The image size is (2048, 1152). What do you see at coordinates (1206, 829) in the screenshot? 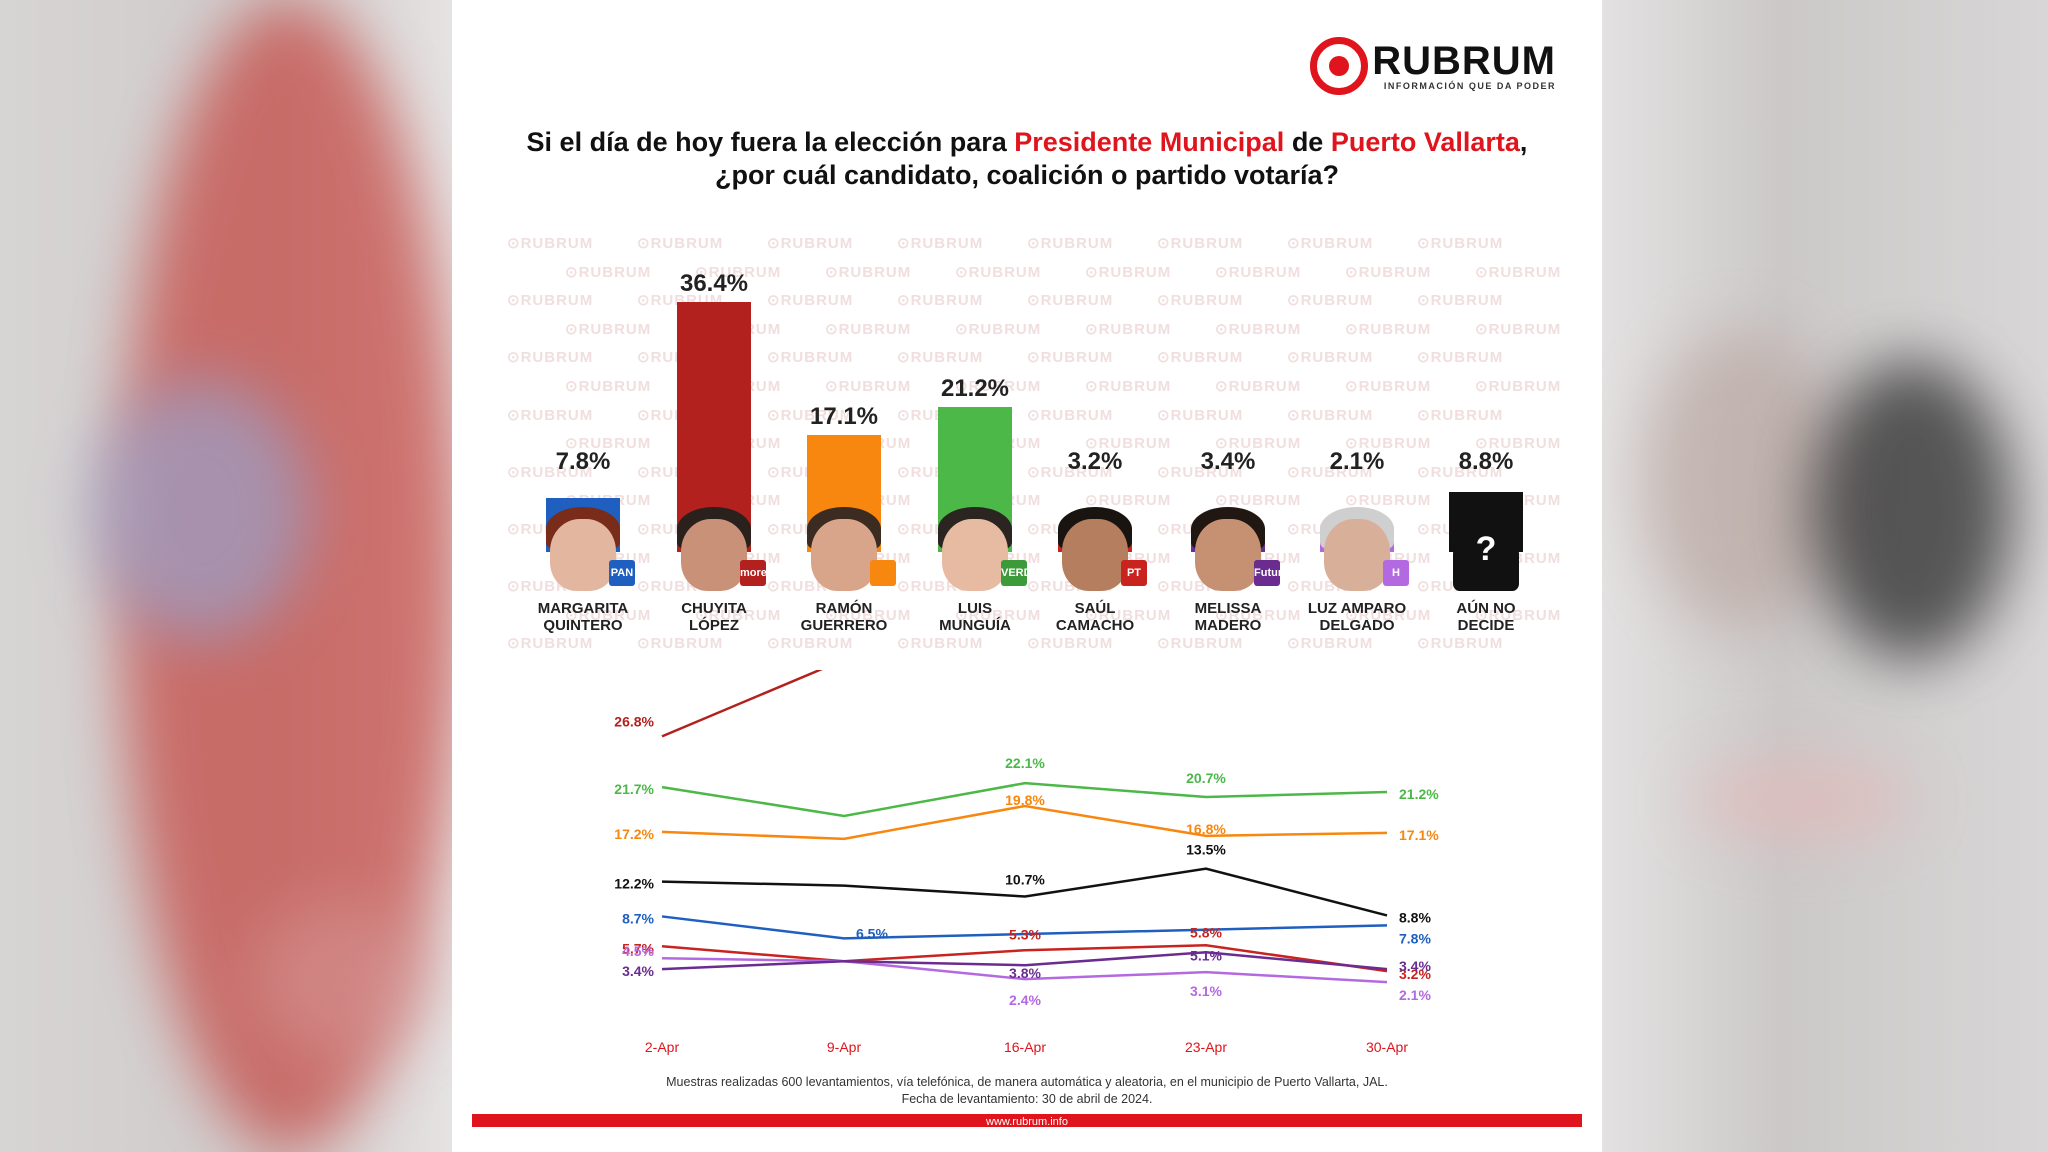
I see `data-label: 16.8%` at bounding box center [1206, 829].